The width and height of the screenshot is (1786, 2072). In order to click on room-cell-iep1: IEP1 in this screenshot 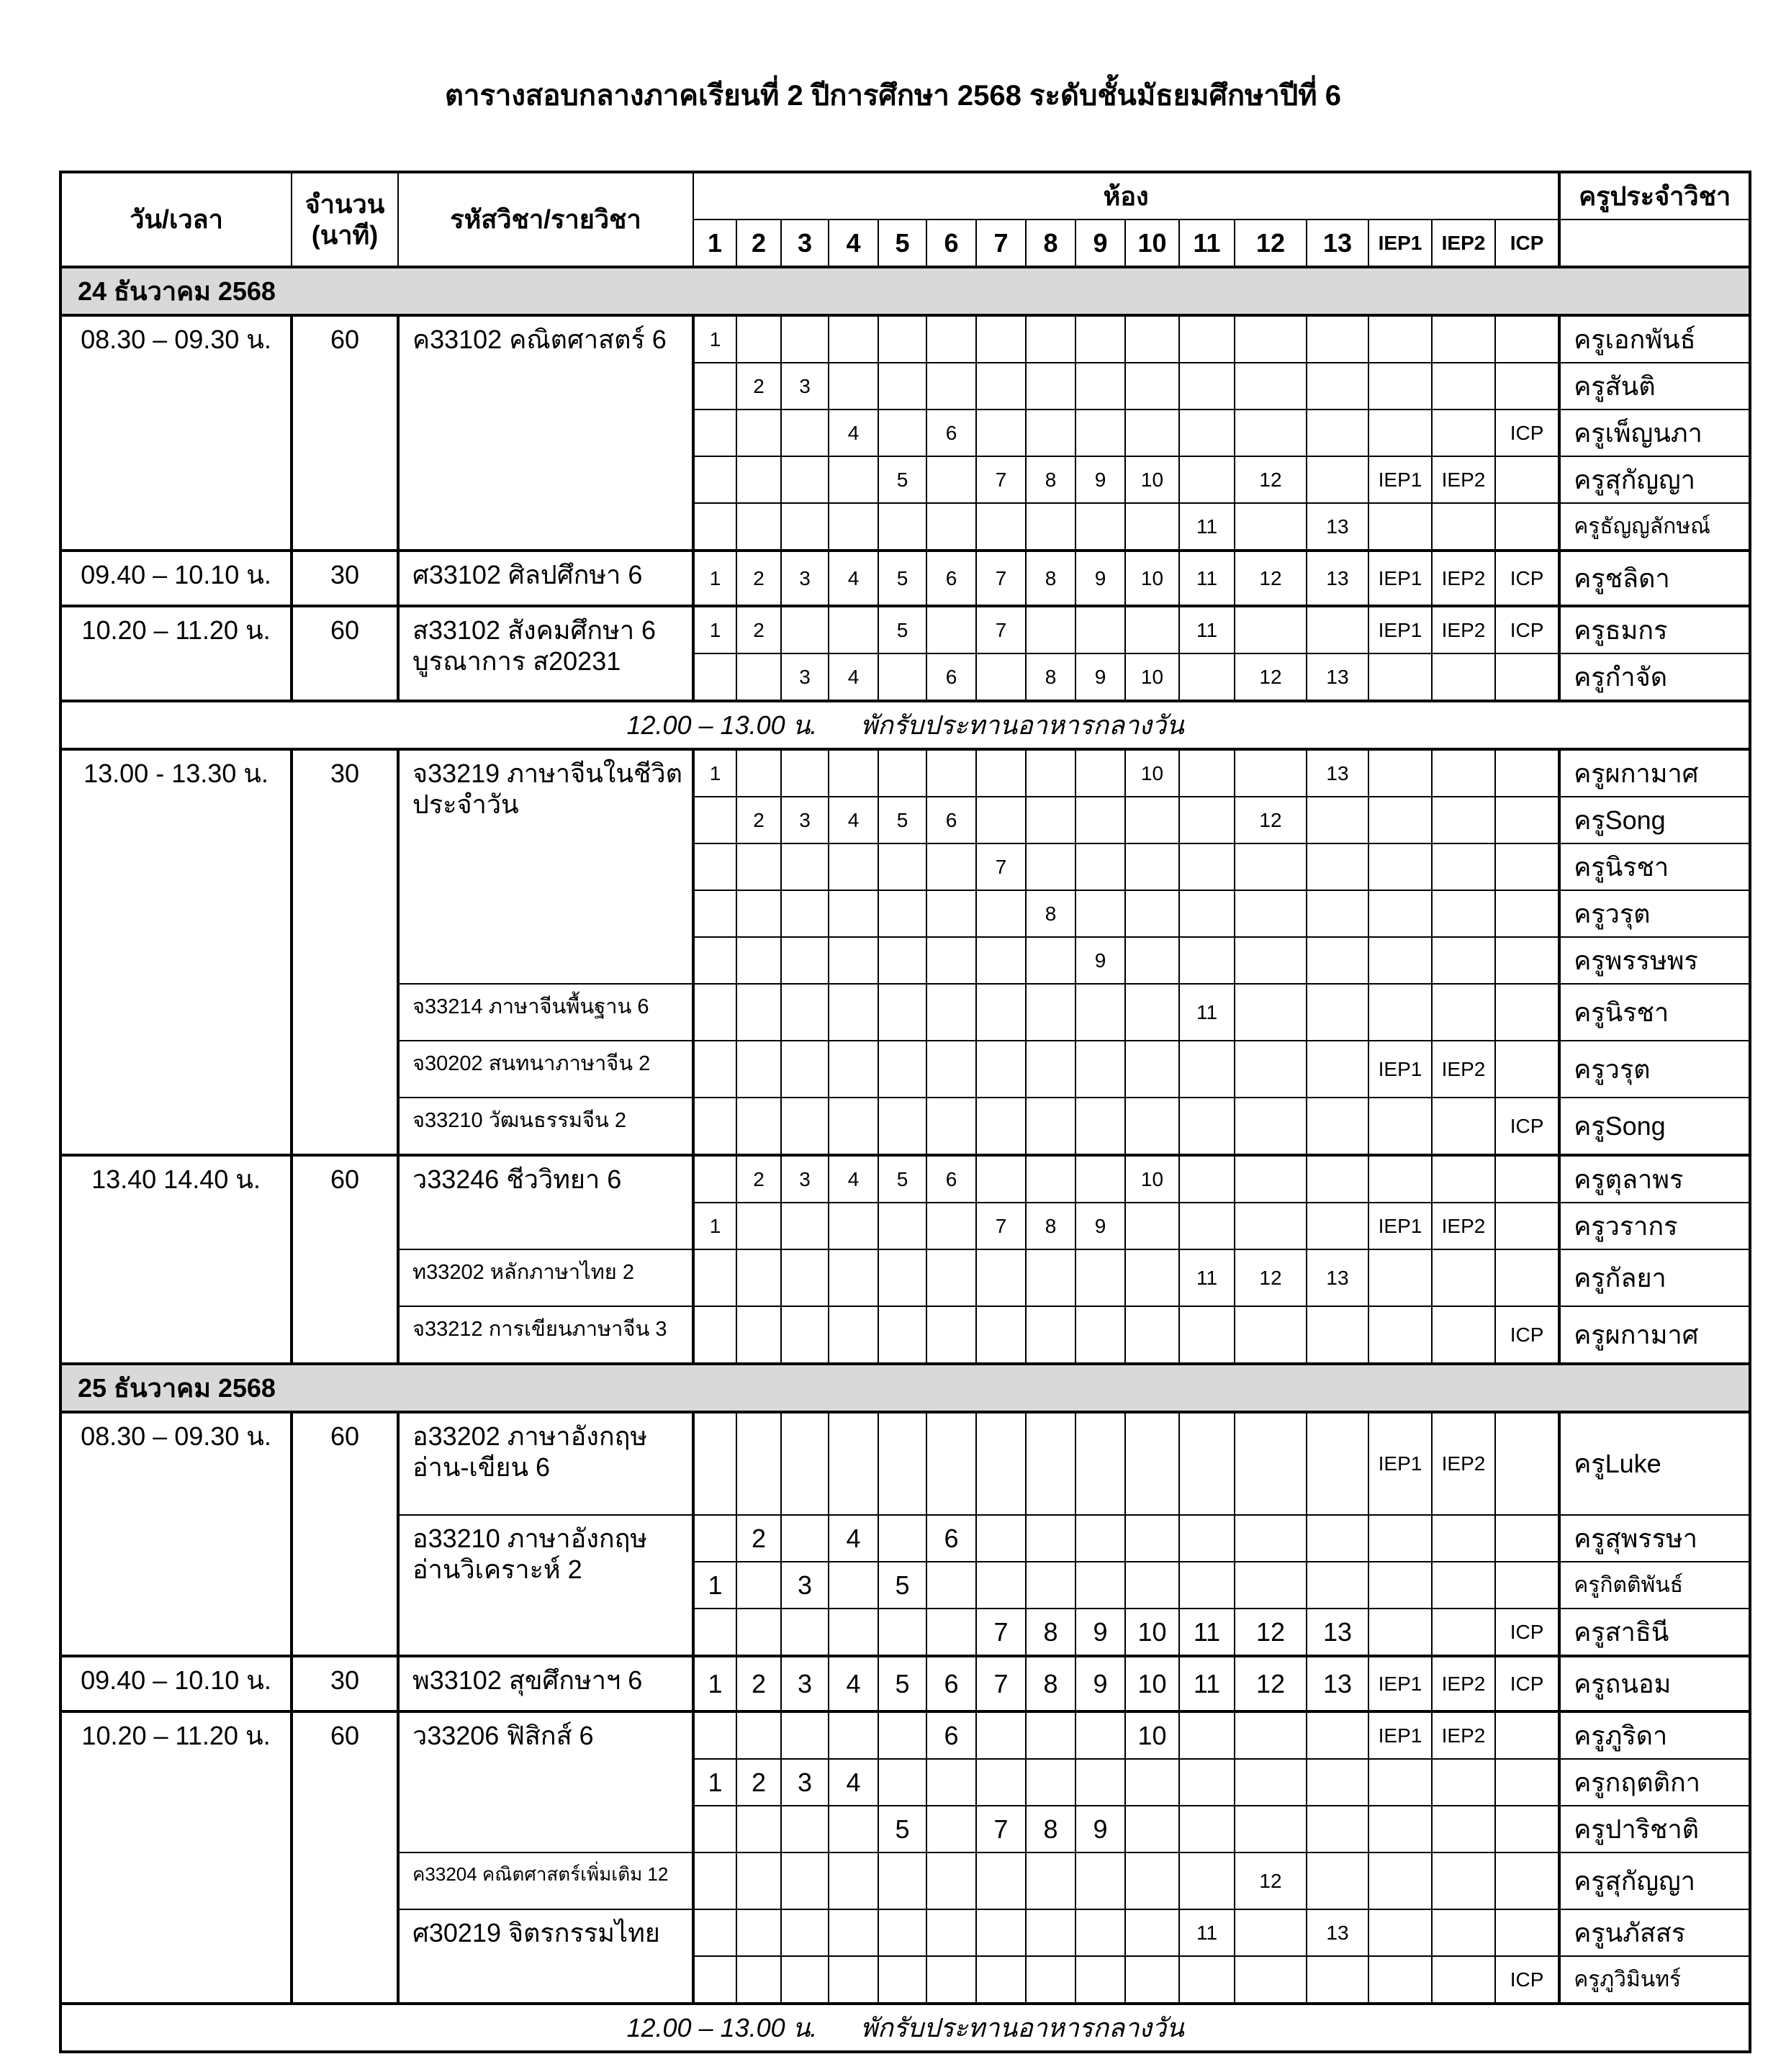, I will do `click(1400, 578)`.